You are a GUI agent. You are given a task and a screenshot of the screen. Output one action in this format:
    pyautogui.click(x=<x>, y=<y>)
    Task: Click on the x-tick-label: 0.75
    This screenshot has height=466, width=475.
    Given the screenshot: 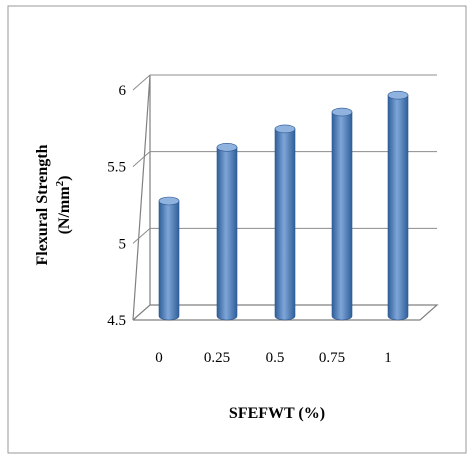 What is the action you would take?
    pyautogui.click(x=332, y=358)
    